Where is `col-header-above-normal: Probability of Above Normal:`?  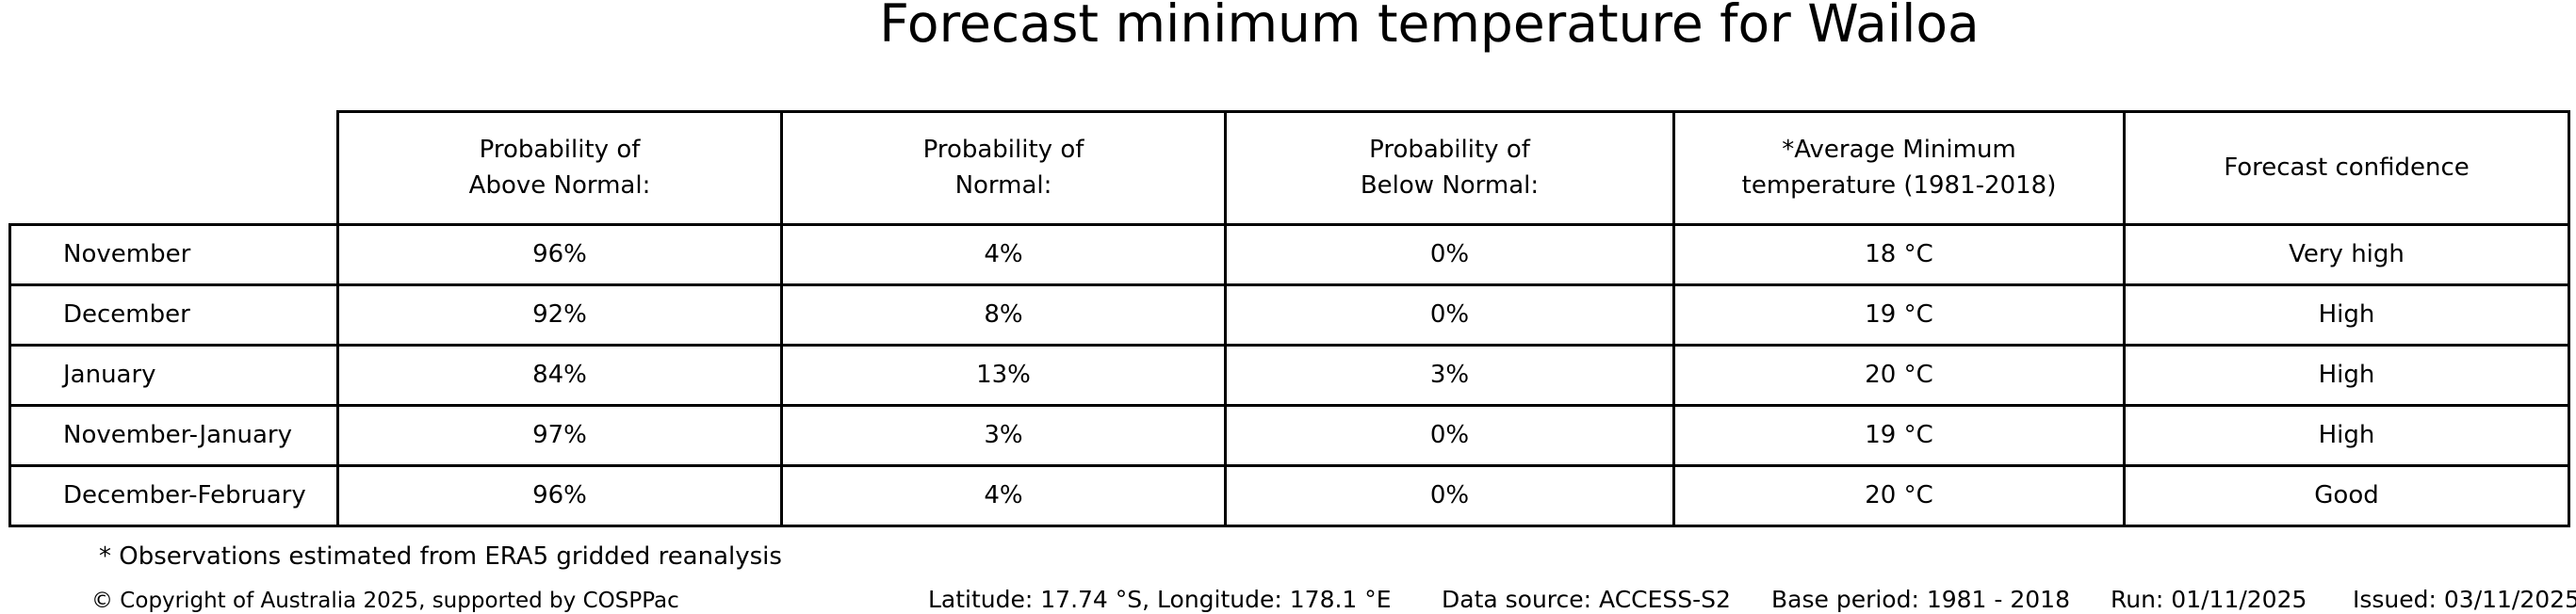 col-header-above-normal: Probability of Above Normal: is located at coordinates (559, 168).